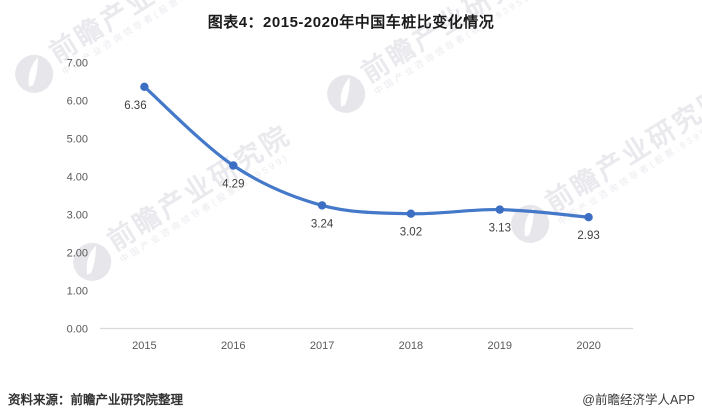 Image resolution: width=702 pixels, height=418 pixels. Describe the element at coordinates (233, 346) in the screenshot. I see `x-tick-label: 2016` at that location.